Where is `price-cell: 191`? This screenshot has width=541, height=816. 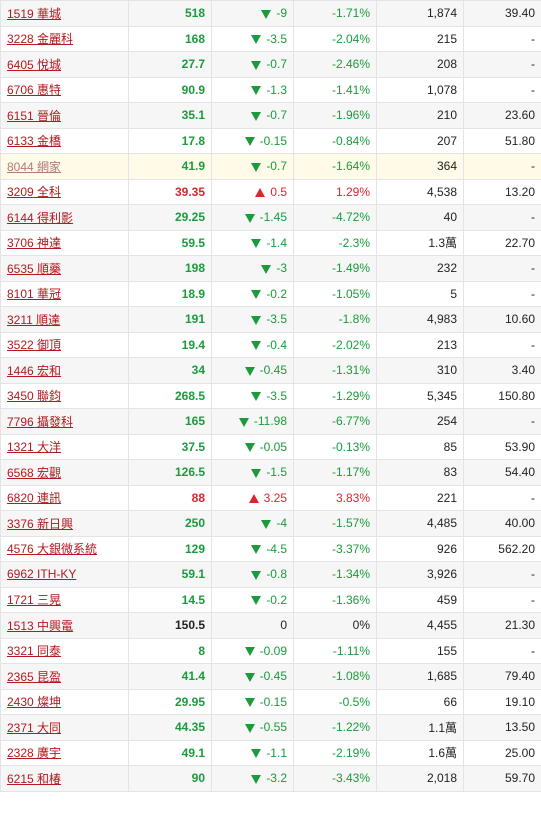
price-cell: 191 is located at coordinates (170, 319).